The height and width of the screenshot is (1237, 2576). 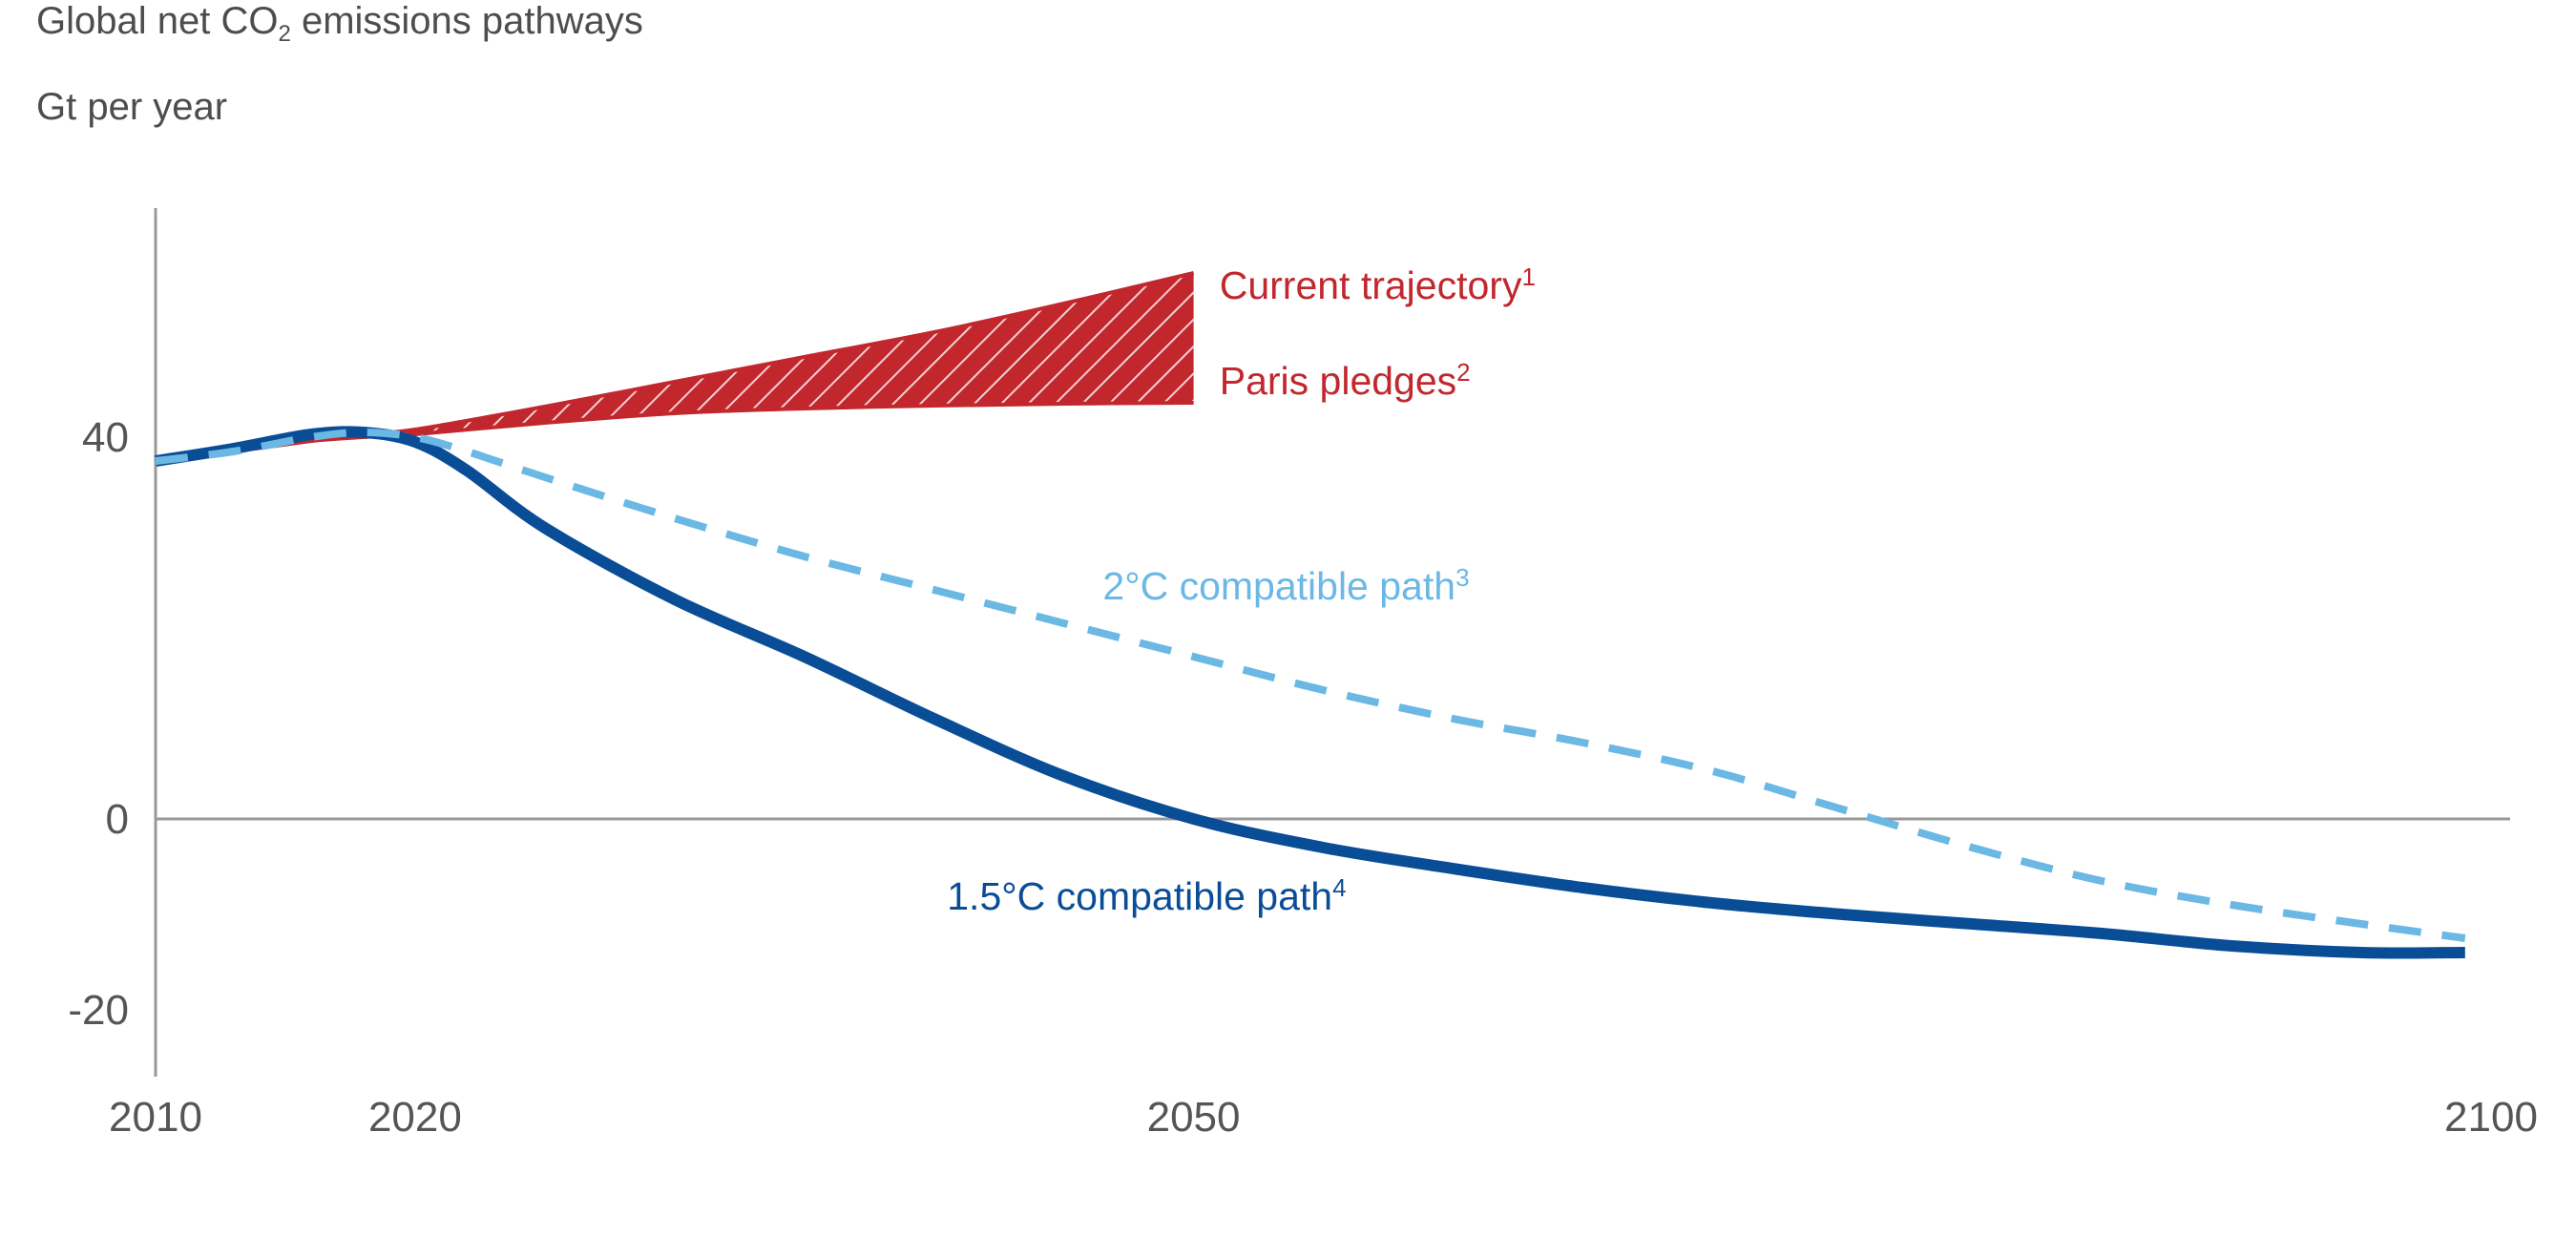 I want to click on y-axis-unit-label: Gt per year, so click(x=132, y=107).